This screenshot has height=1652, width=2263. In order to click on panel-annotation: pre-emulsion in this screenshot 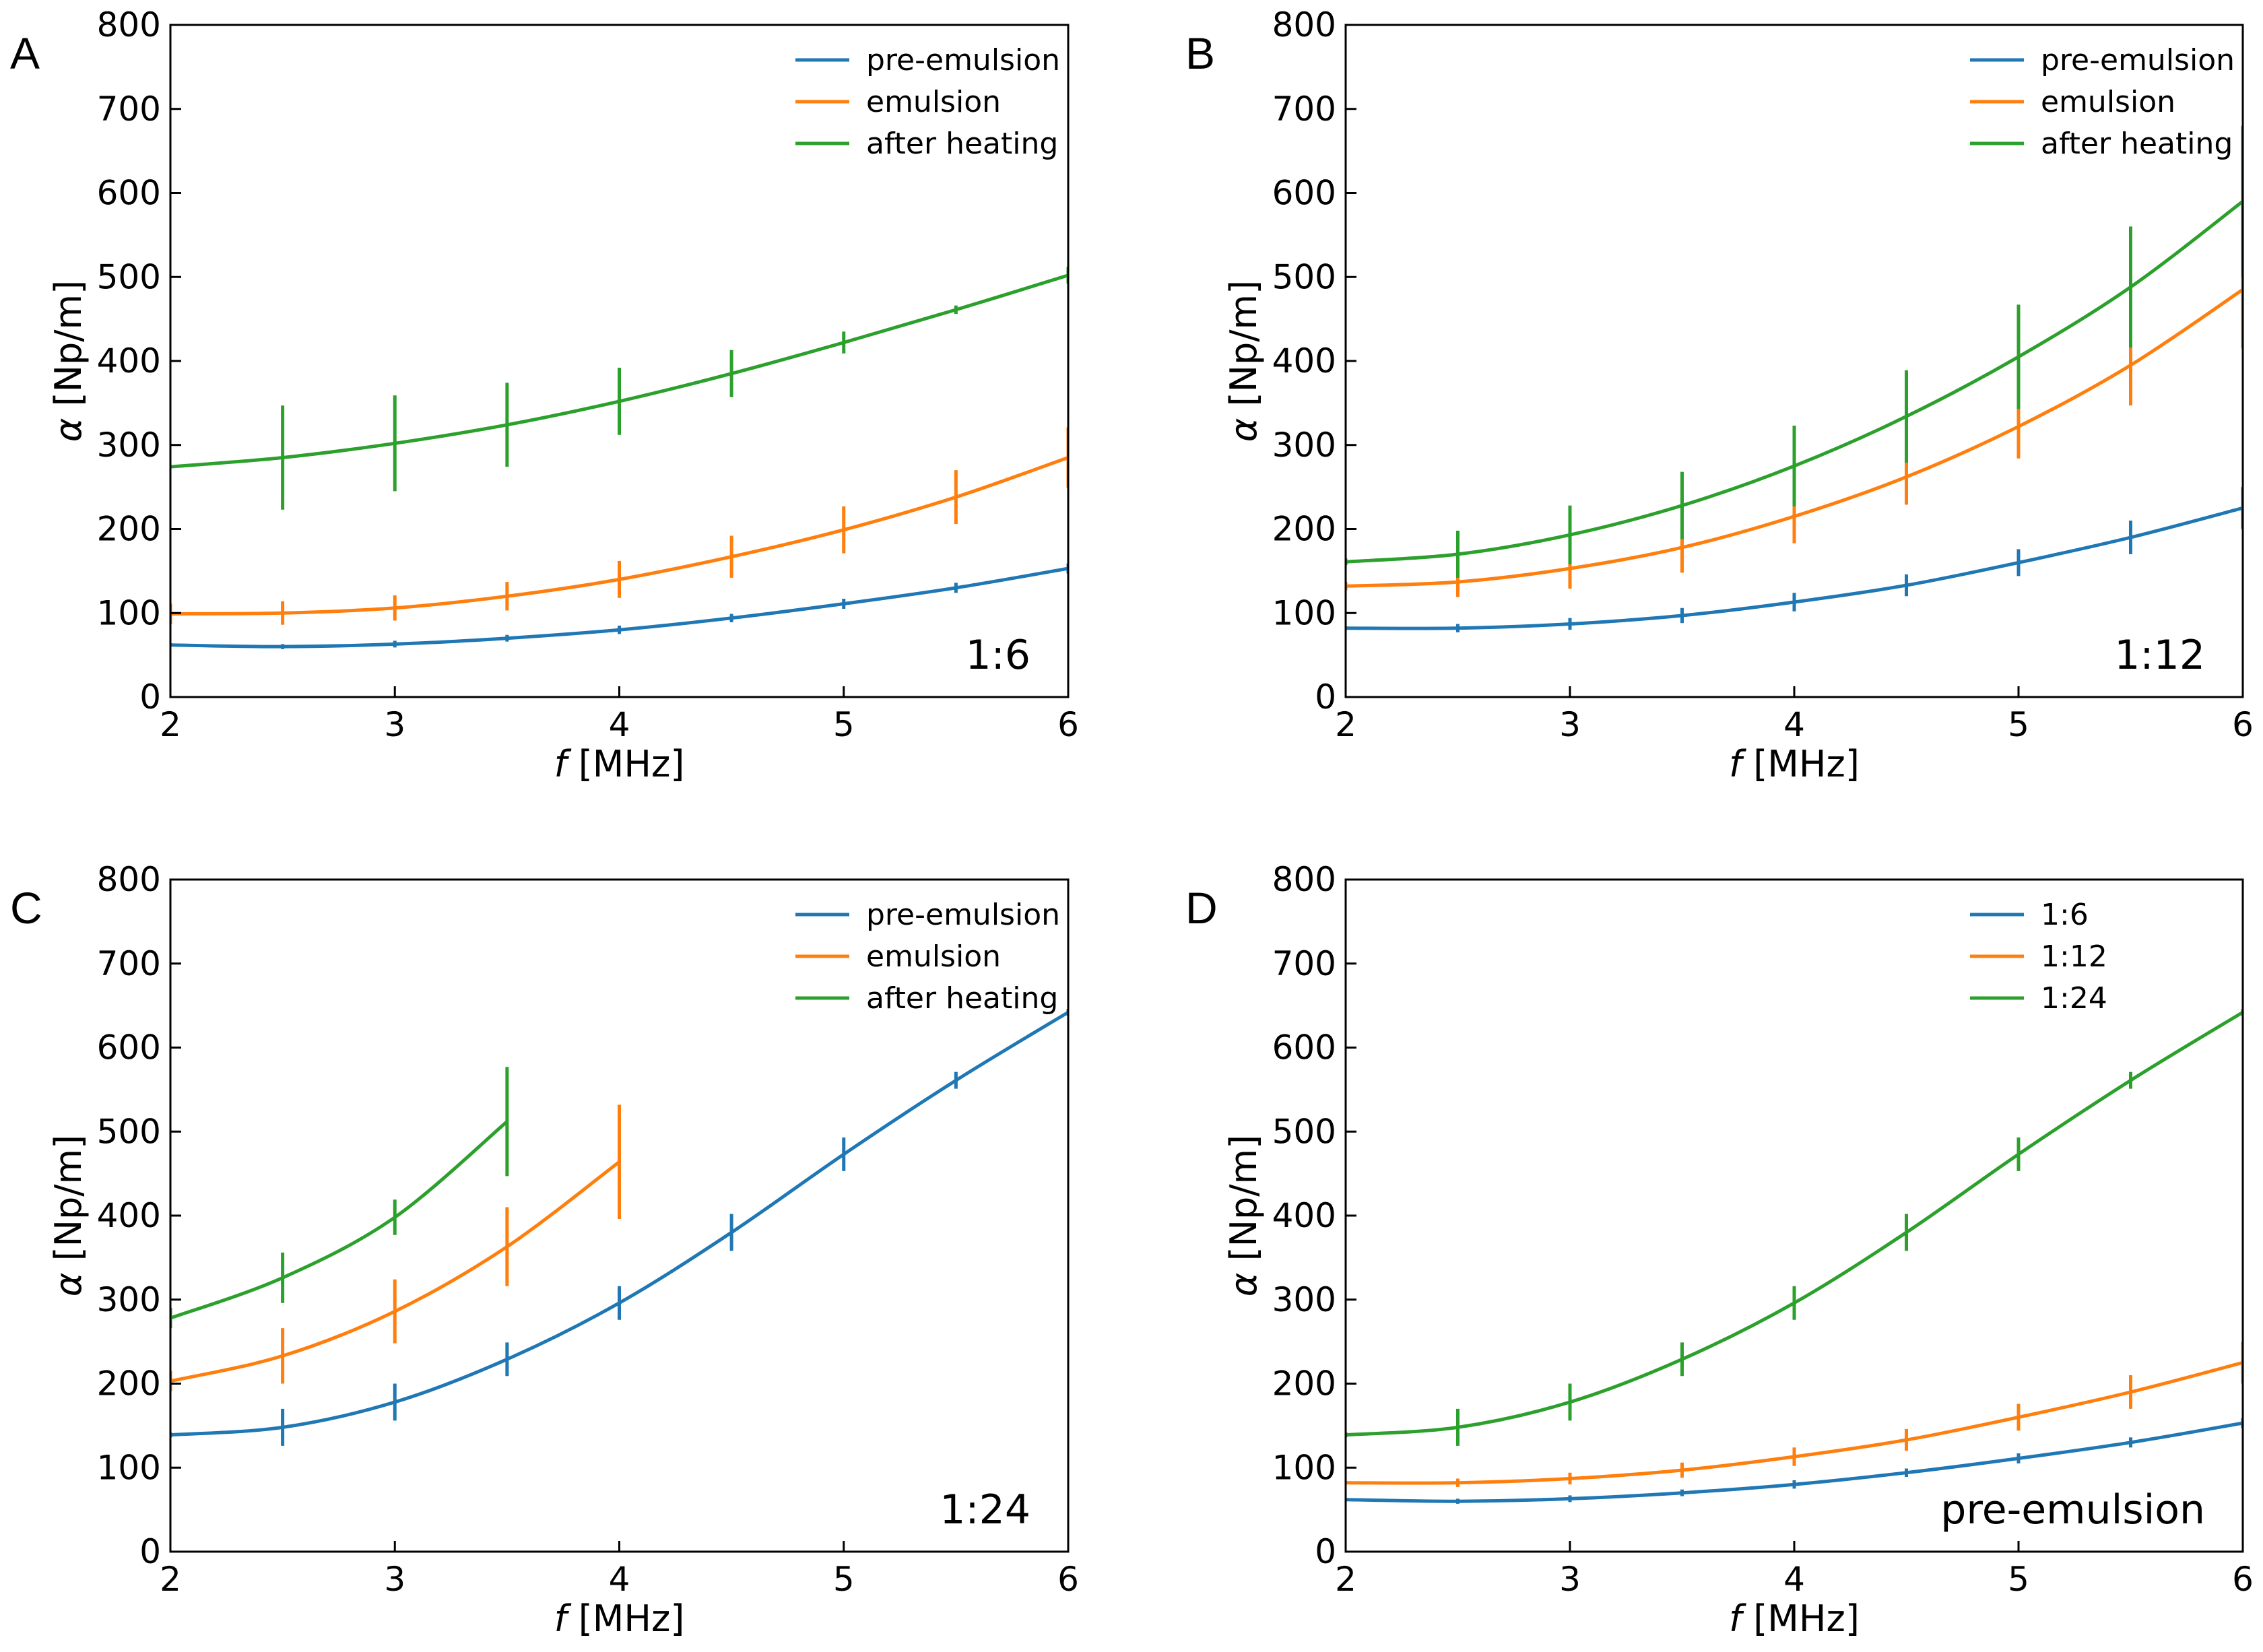, I will do `click(2072, 1509)`.